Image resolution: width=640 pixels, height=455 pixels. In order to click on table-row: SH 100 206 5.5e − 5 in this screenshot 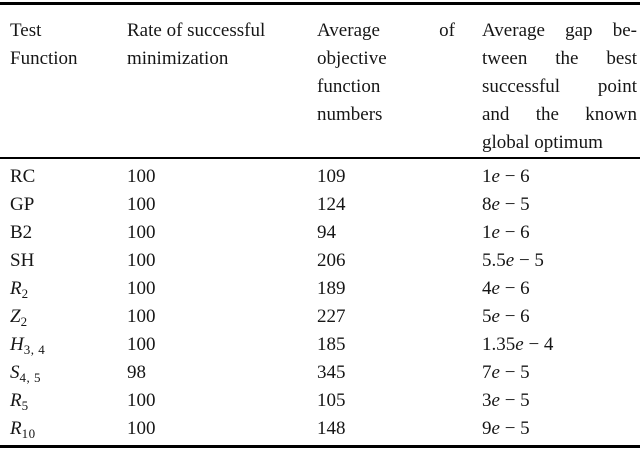, I will do `click(320, 261)`.